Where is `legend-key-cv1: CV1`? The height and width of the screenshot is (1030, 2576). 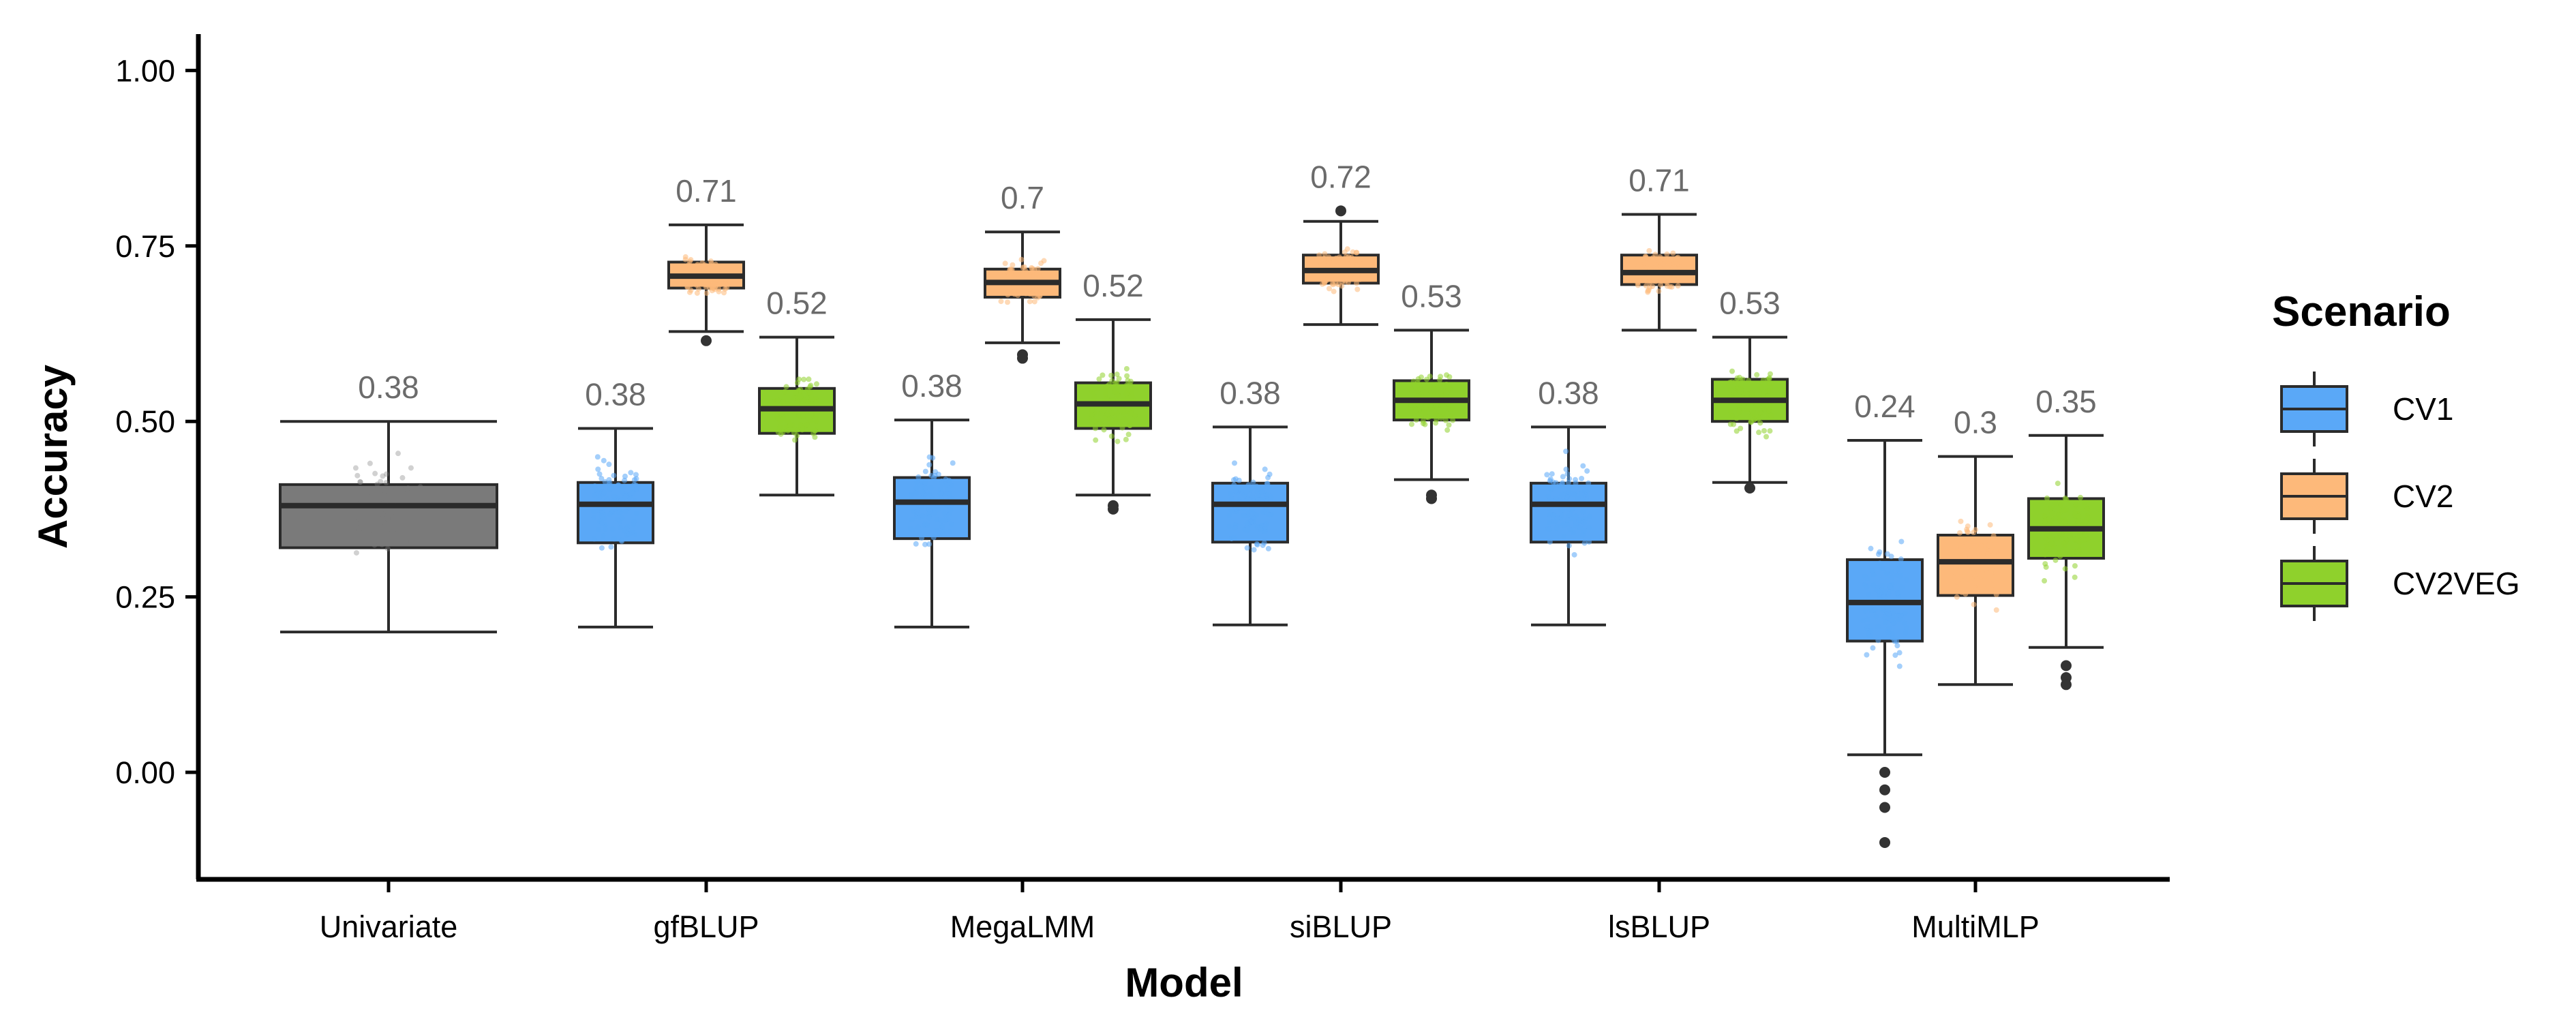 legend-key-cv1: CV1 is located at coordinates (2367, 409).